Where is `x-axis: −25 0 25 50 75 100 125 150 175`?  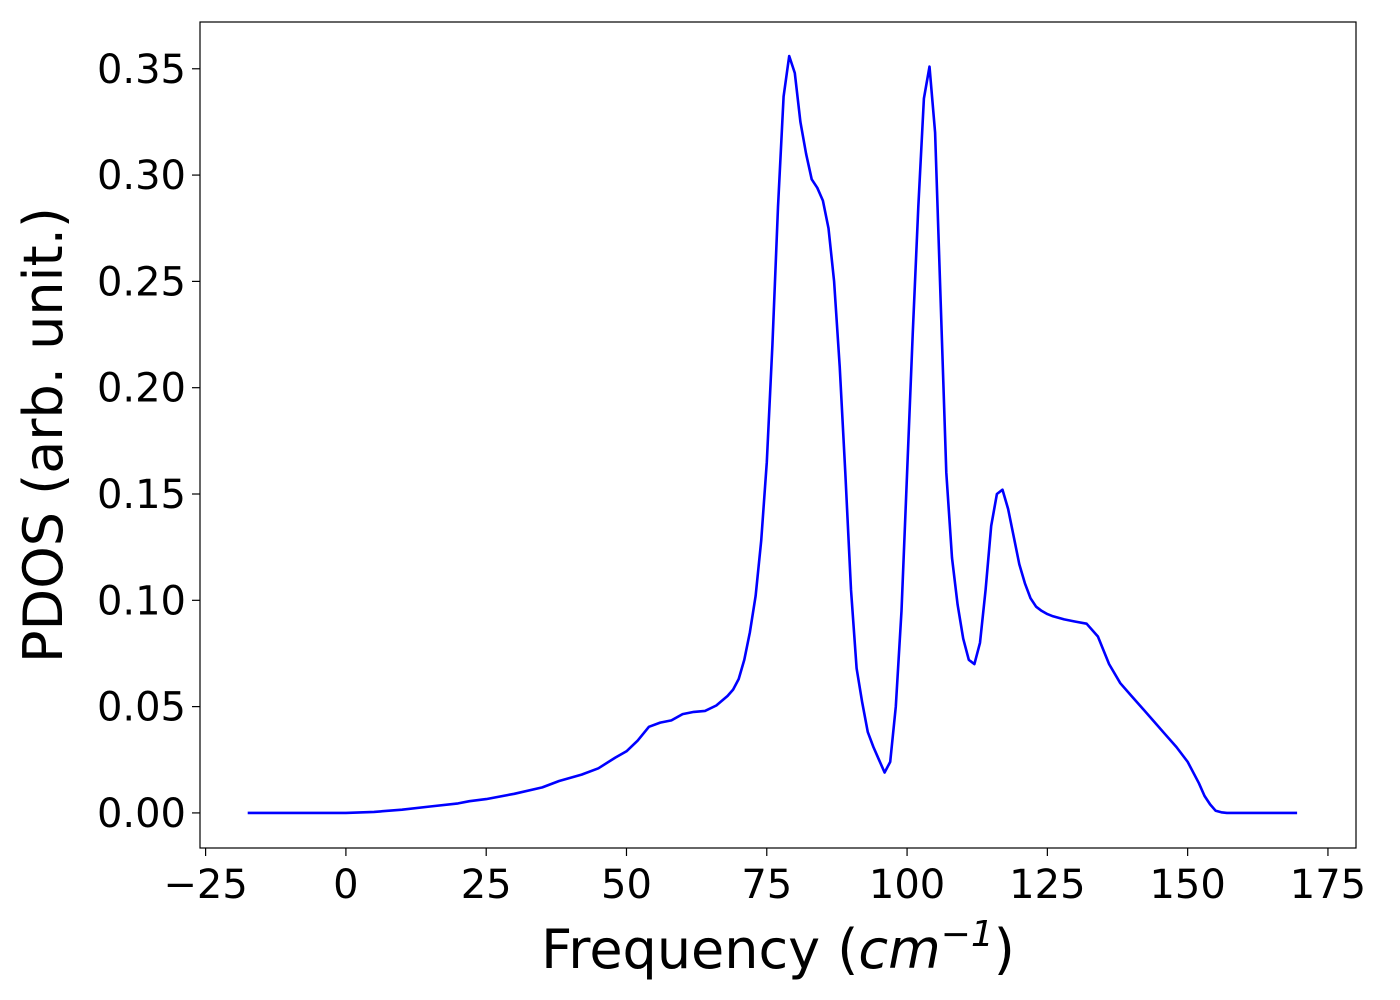
x-axis: −25 0 25 50 75 100 125 150 175 is located at coordinates (764, 878).